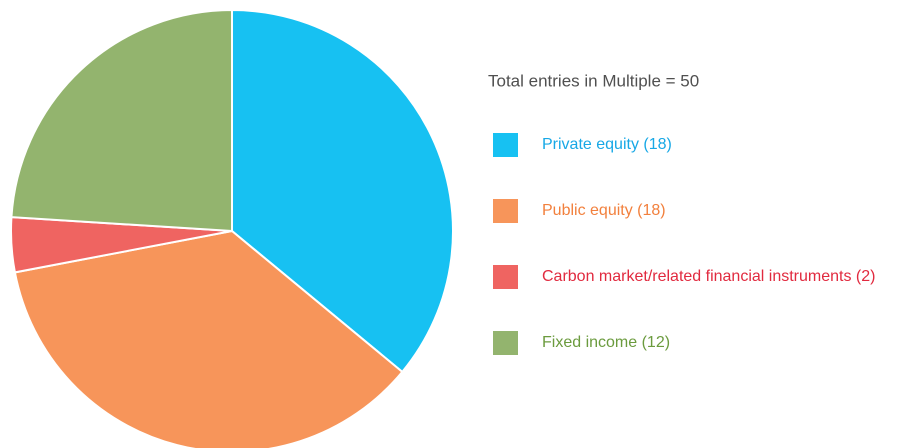 This screenshot has width=899, height=448. I want to click on legend-label: Private equity (18), so click(607, 144).